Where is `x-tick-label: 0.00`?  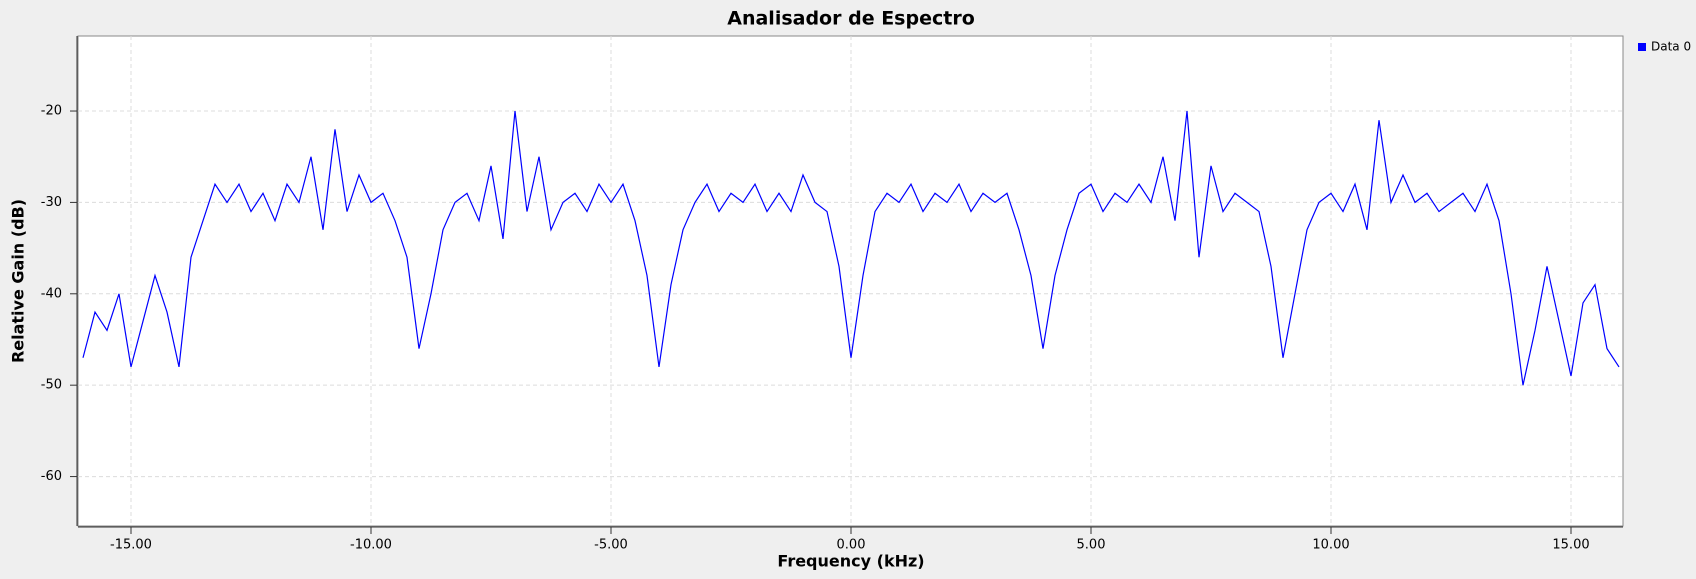
x-tick-label: 0.00 is located at coordinates (851, 545).